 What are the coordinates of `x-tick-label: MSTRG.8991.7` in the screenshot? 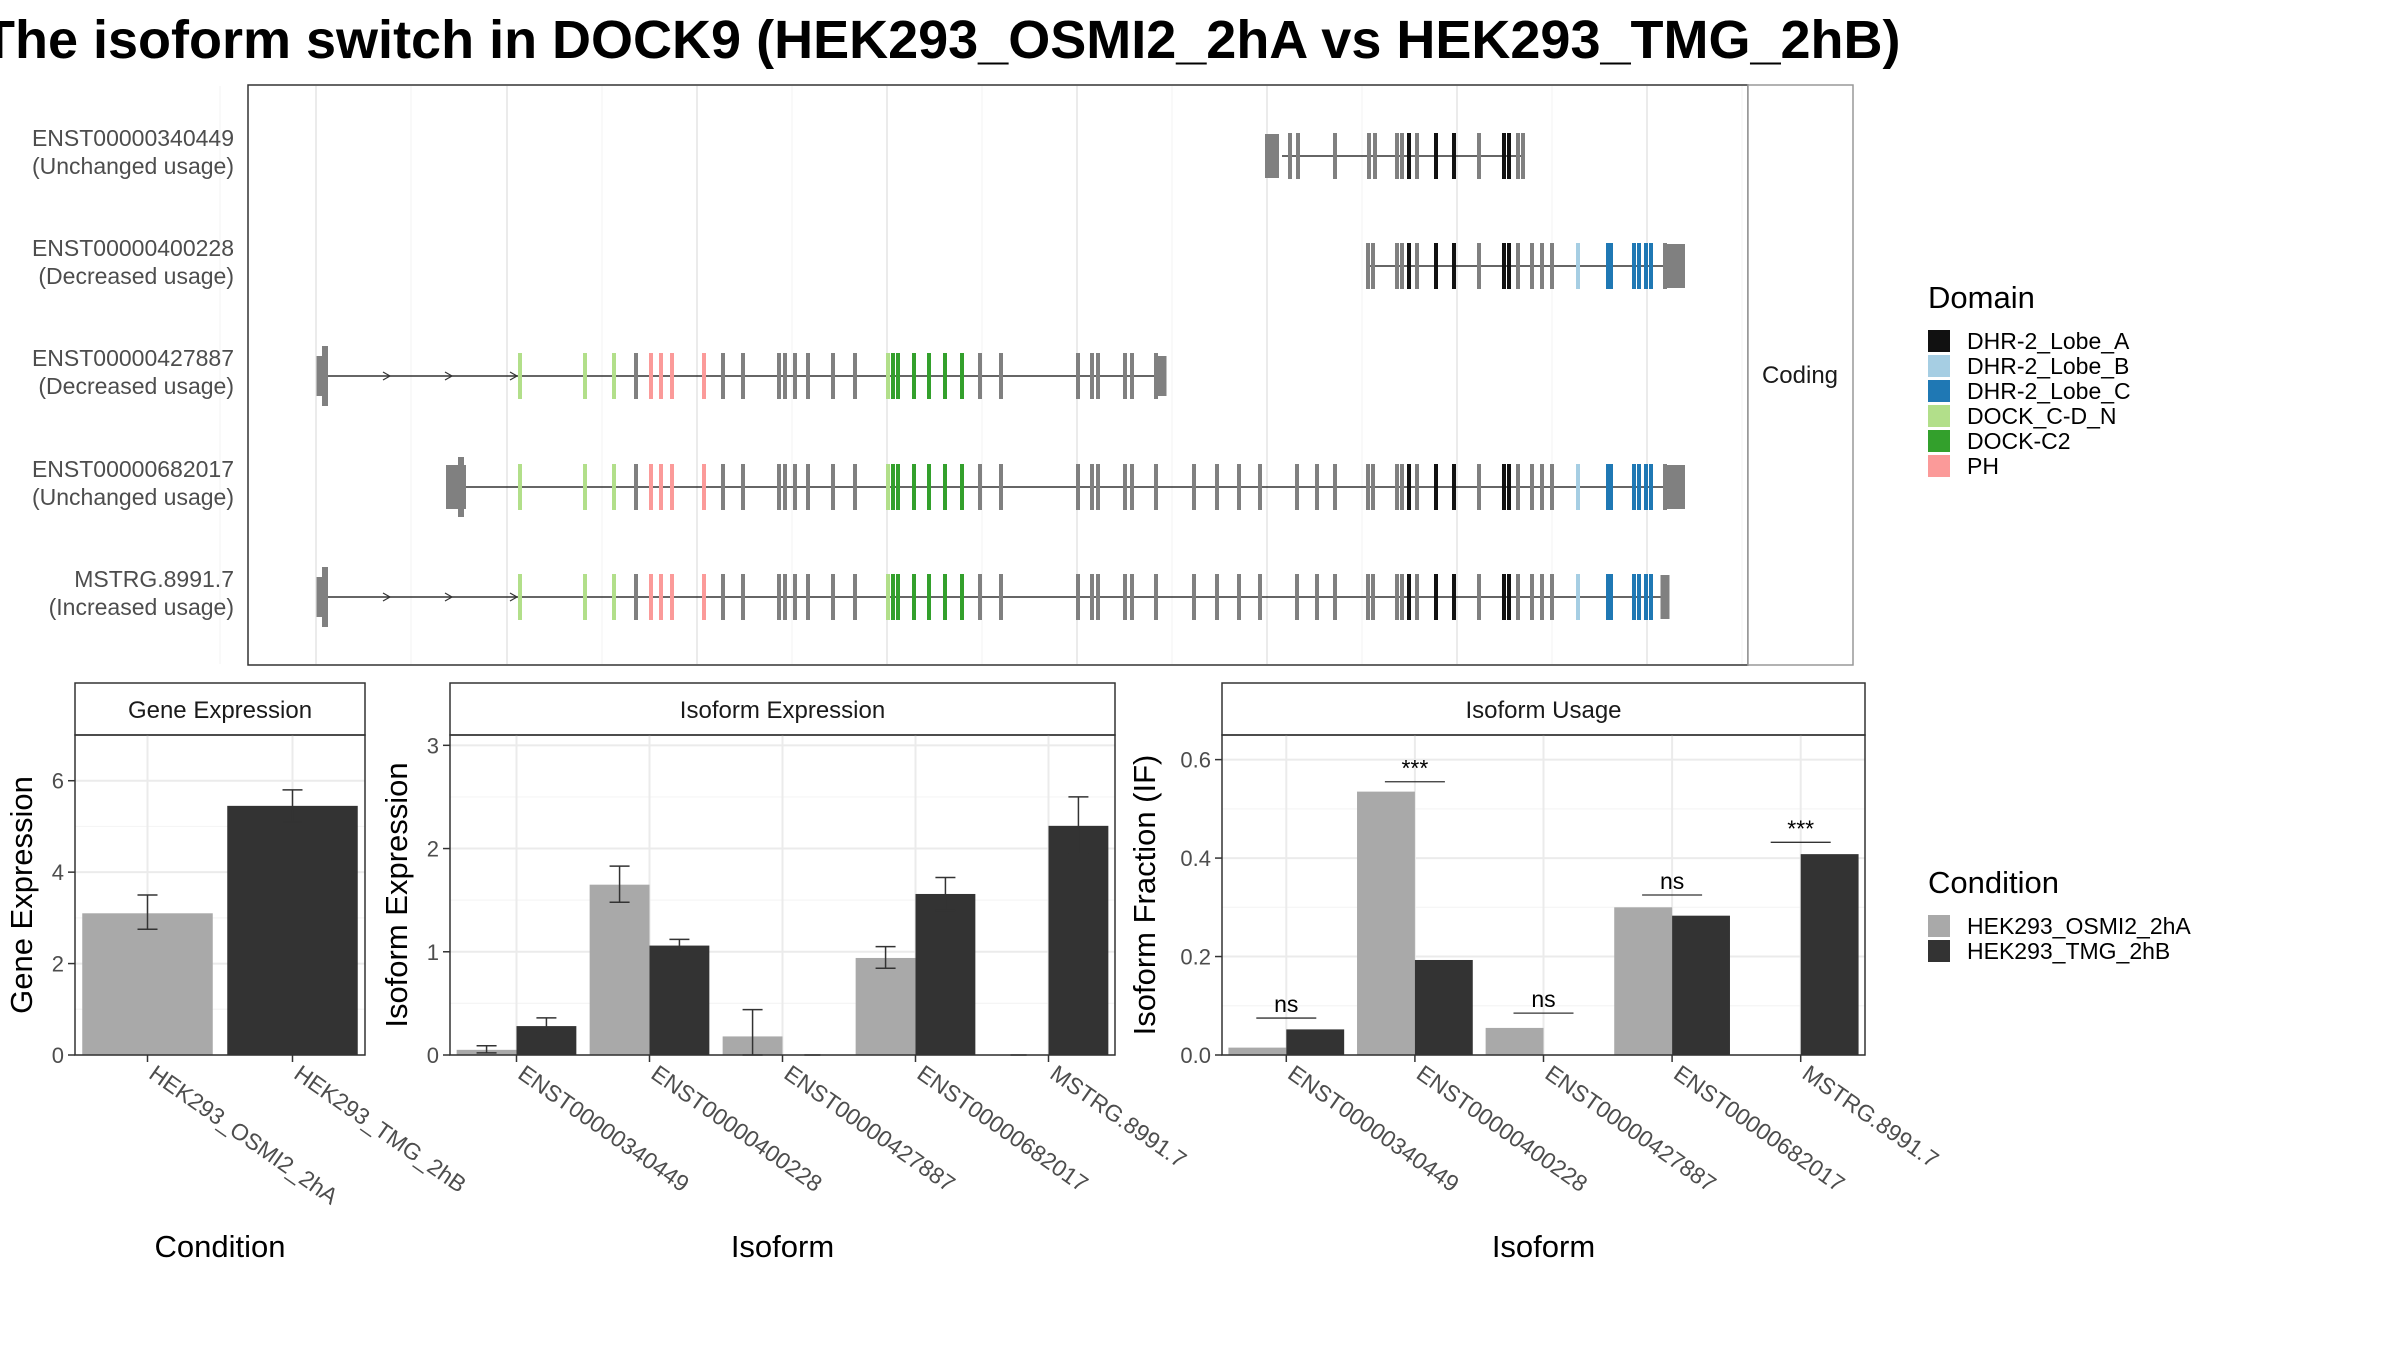 It's located at (1119, 1116).